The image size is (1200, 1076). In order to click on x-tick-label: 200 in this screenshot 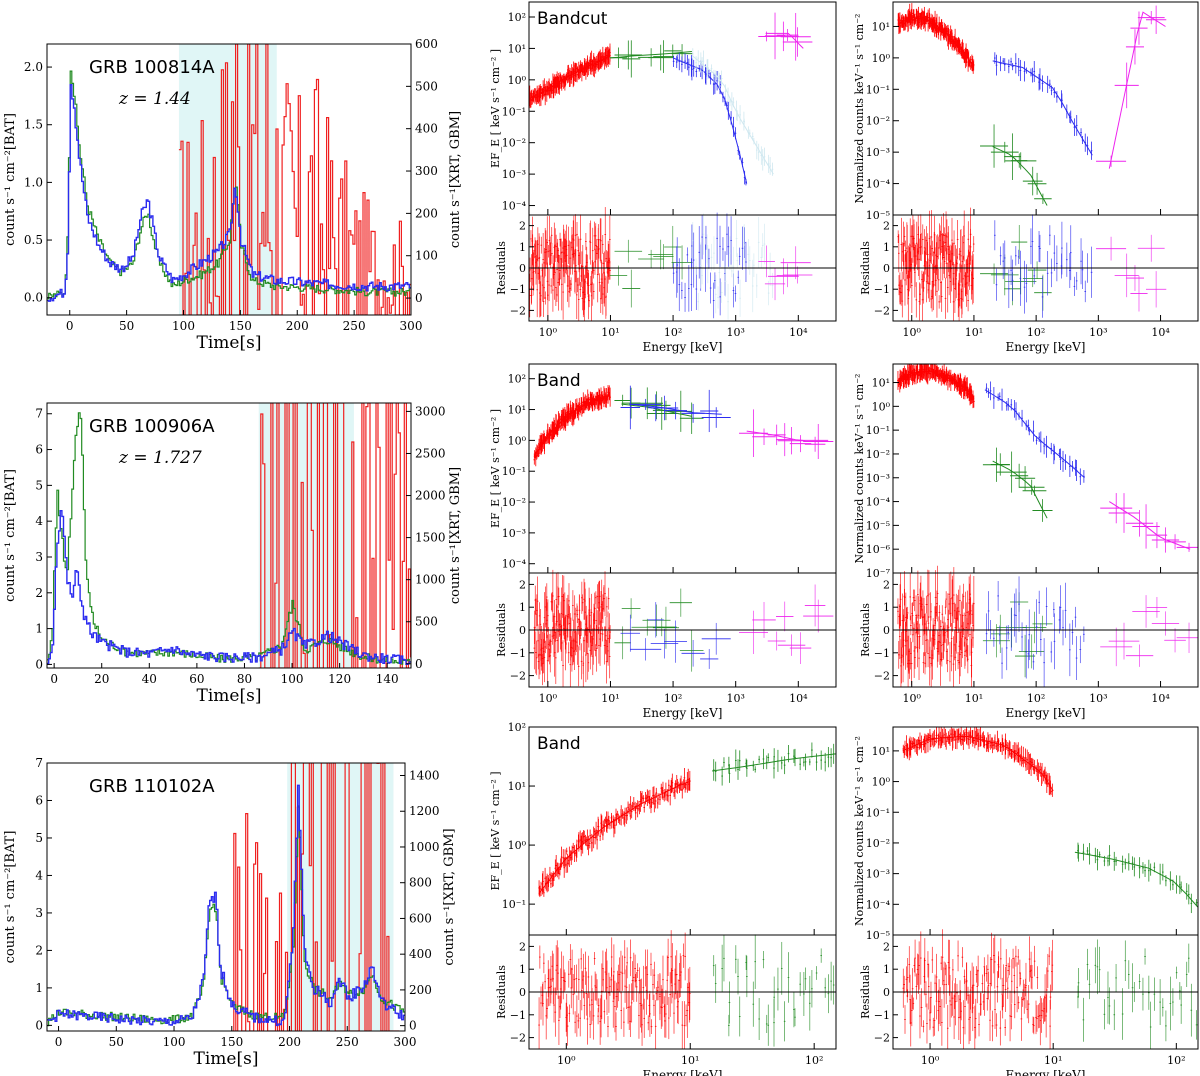, I will do `click(289, 1042)`.